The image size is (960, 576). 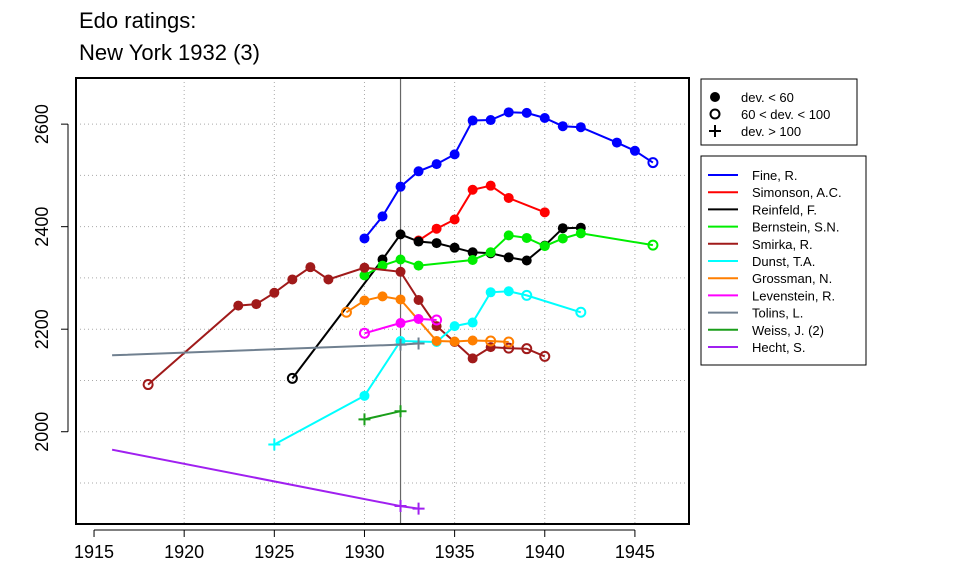 I want to click on legend-label: Dunst, T.A., so click(x=783, y=261).